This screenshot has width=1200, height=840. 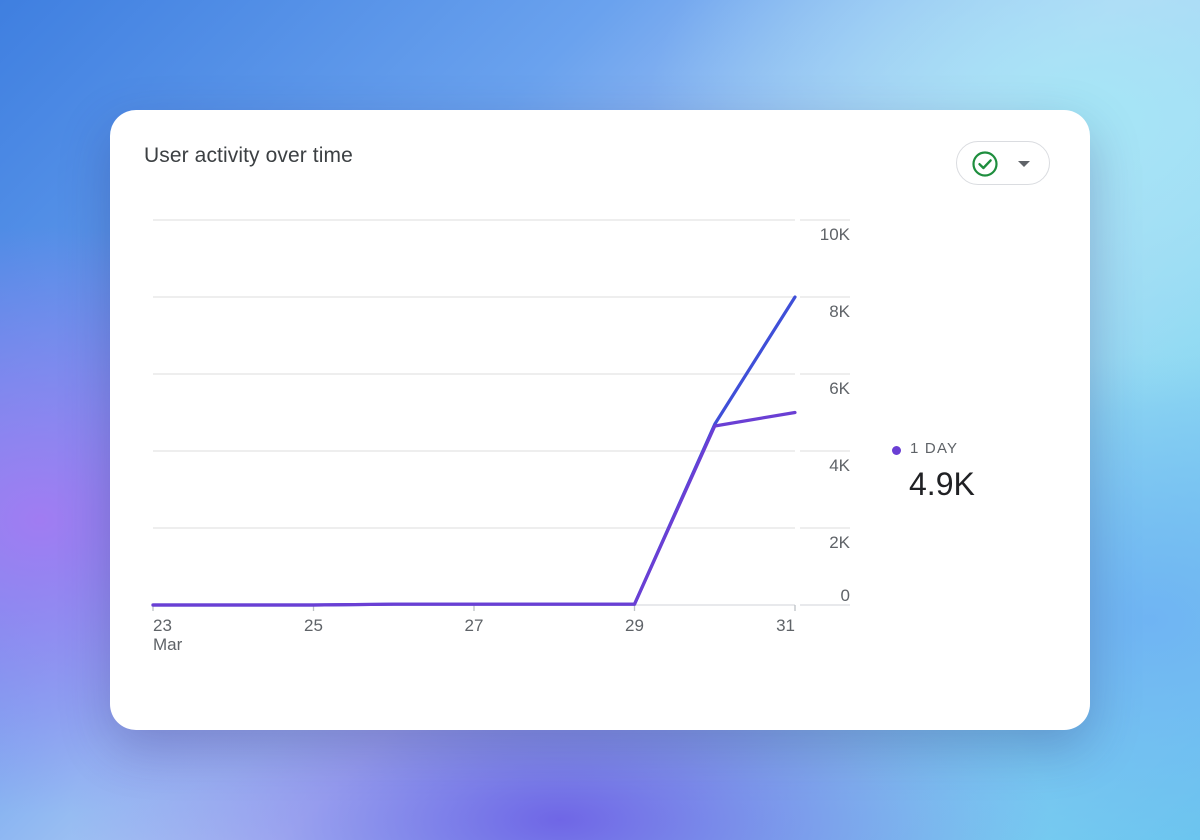 I want to click on x-tick-label: 25, so click(x=313, y=625).